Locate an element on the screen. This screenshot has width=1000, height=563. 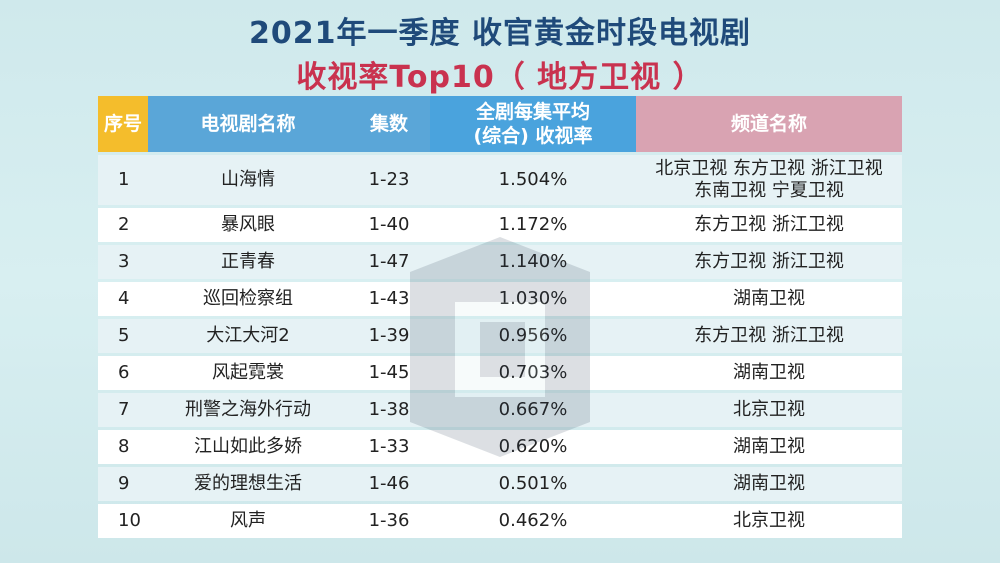
cell-no: 9 is located at coordinates (123, 484).